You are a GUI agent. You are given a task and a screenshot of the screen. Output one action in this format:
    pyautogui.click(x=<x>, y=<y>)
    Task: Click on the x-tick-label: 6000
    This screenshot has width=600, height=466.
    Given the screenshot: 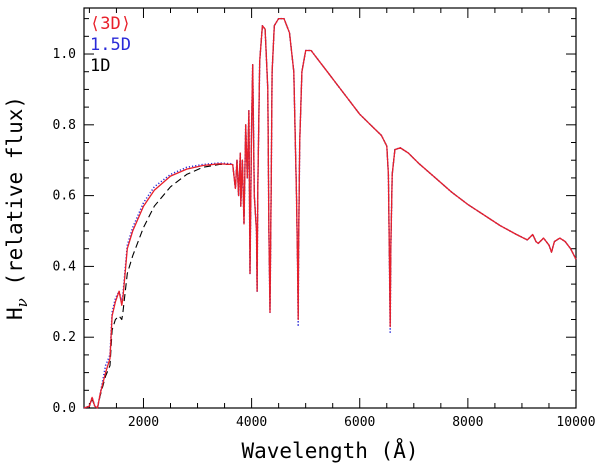 What is the action you would take?
    pyautogui.click(x=359, y=422)
    